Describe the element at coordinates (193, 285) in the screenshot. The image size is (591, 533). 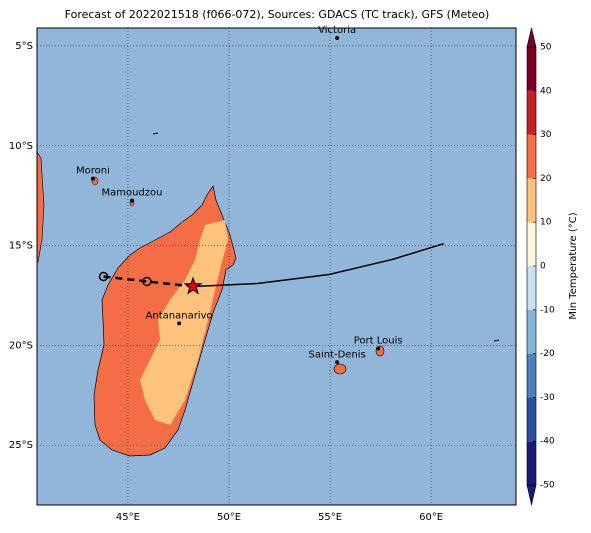
I see `current-position` at that location.